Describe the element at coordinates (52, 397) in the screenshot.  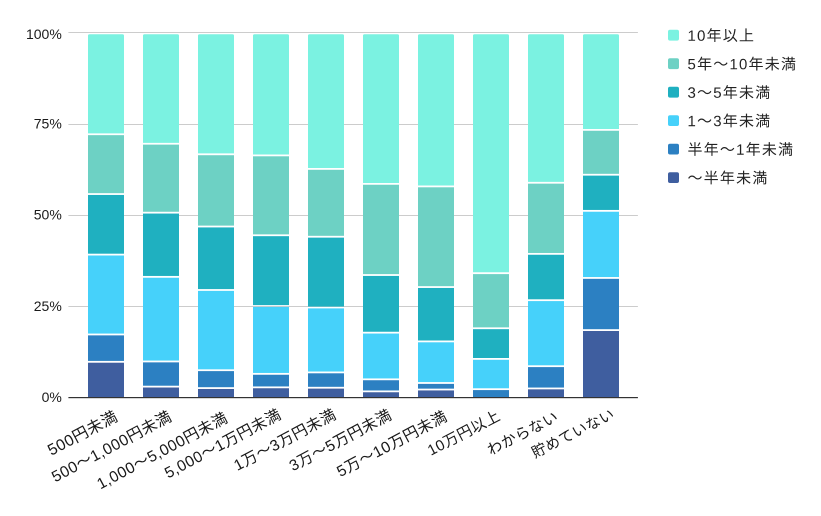
I see `svg-text: 0%` at that location.